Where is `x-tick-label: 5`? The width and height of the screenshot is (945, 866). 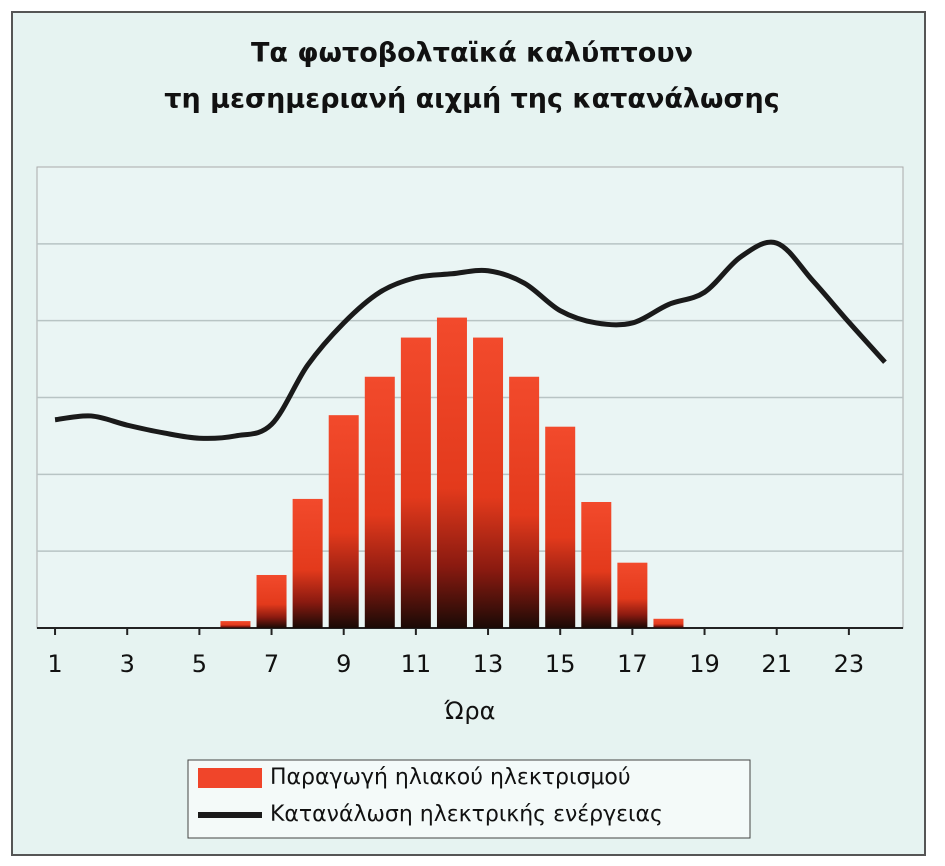
x-tick-label: 5 is located at coordinates (199, 664).